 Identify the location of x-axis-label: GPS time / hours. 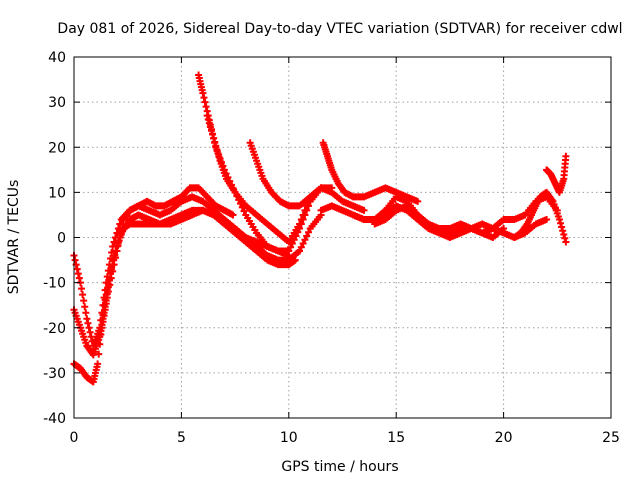
(339, 467).